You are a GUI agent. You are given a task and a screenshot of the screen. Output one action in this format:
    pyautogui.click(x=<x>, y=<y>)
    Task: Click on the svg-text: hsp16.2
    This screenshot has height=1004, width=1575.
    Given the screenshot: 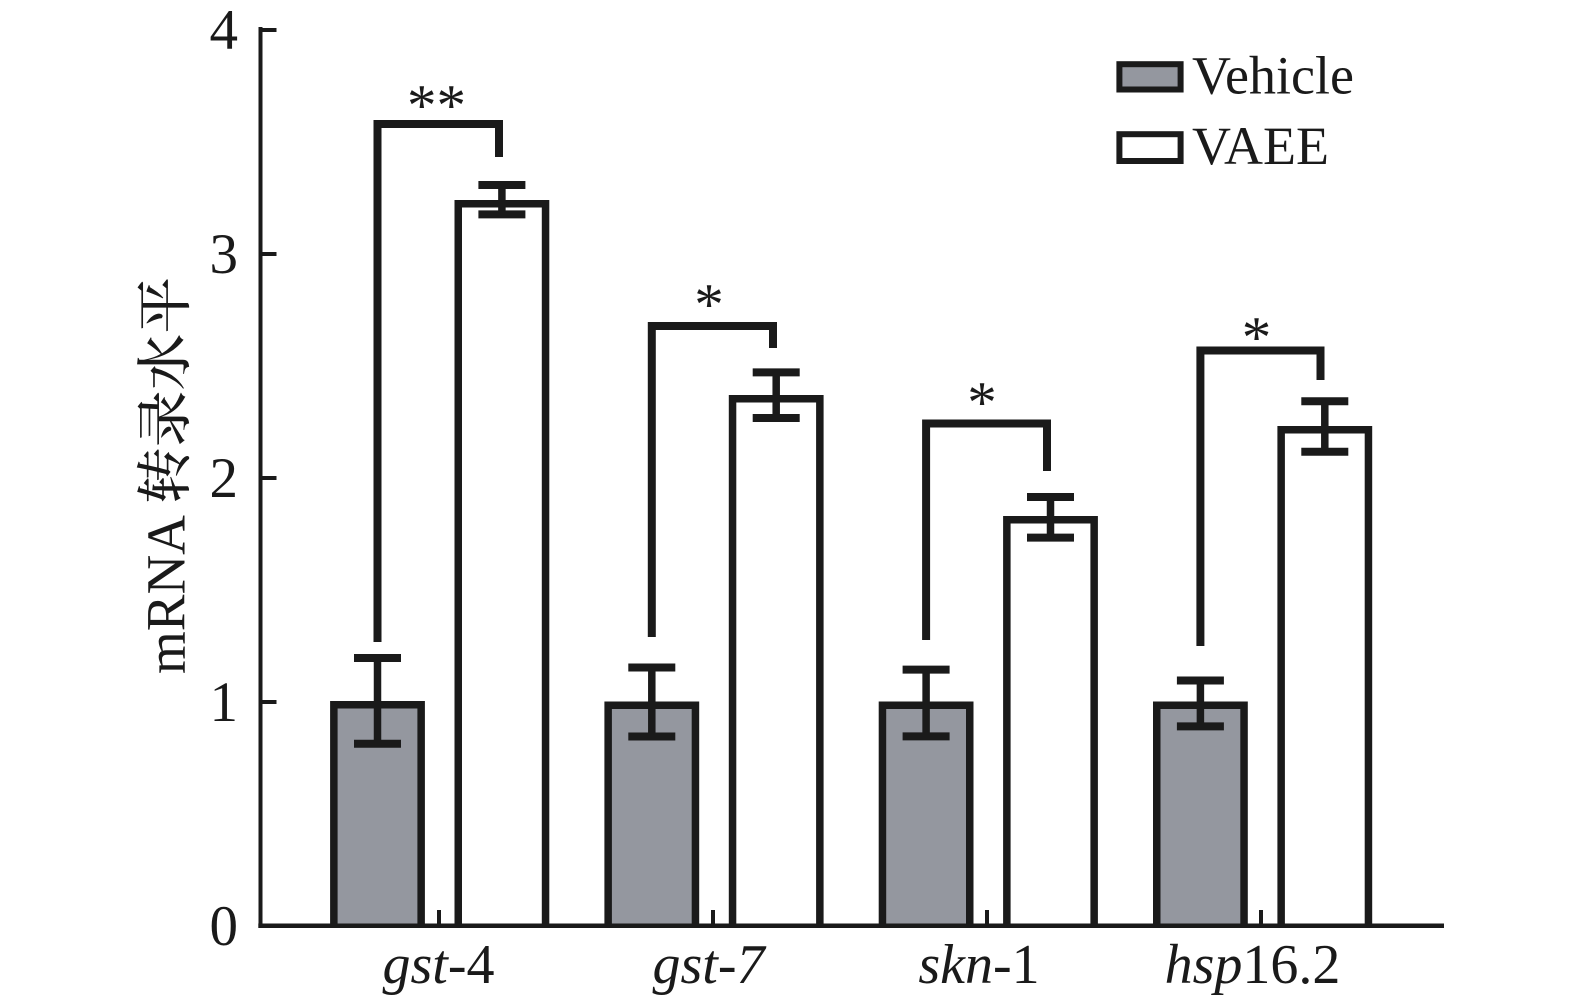 What is the action you would take?
    pyautogui.click(x=1253, y=965)
    